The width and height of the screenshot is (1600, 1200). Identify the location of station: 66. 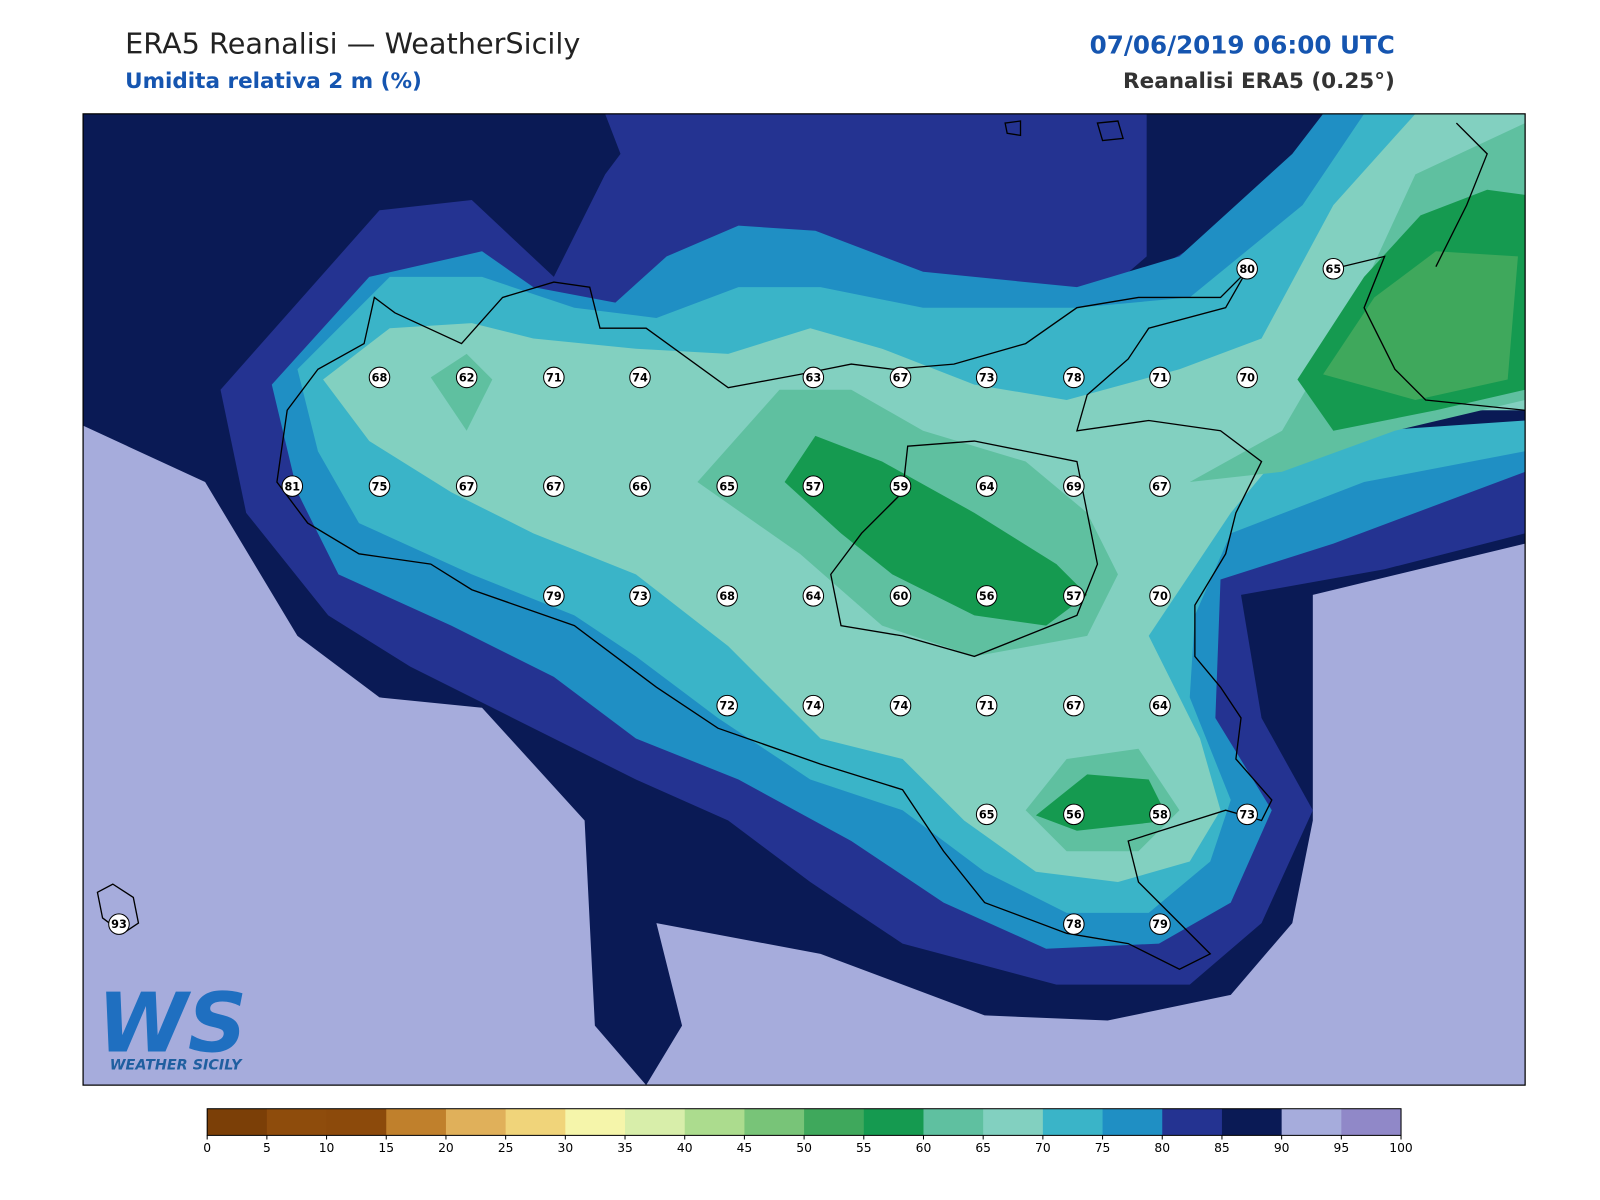
(640, 486).